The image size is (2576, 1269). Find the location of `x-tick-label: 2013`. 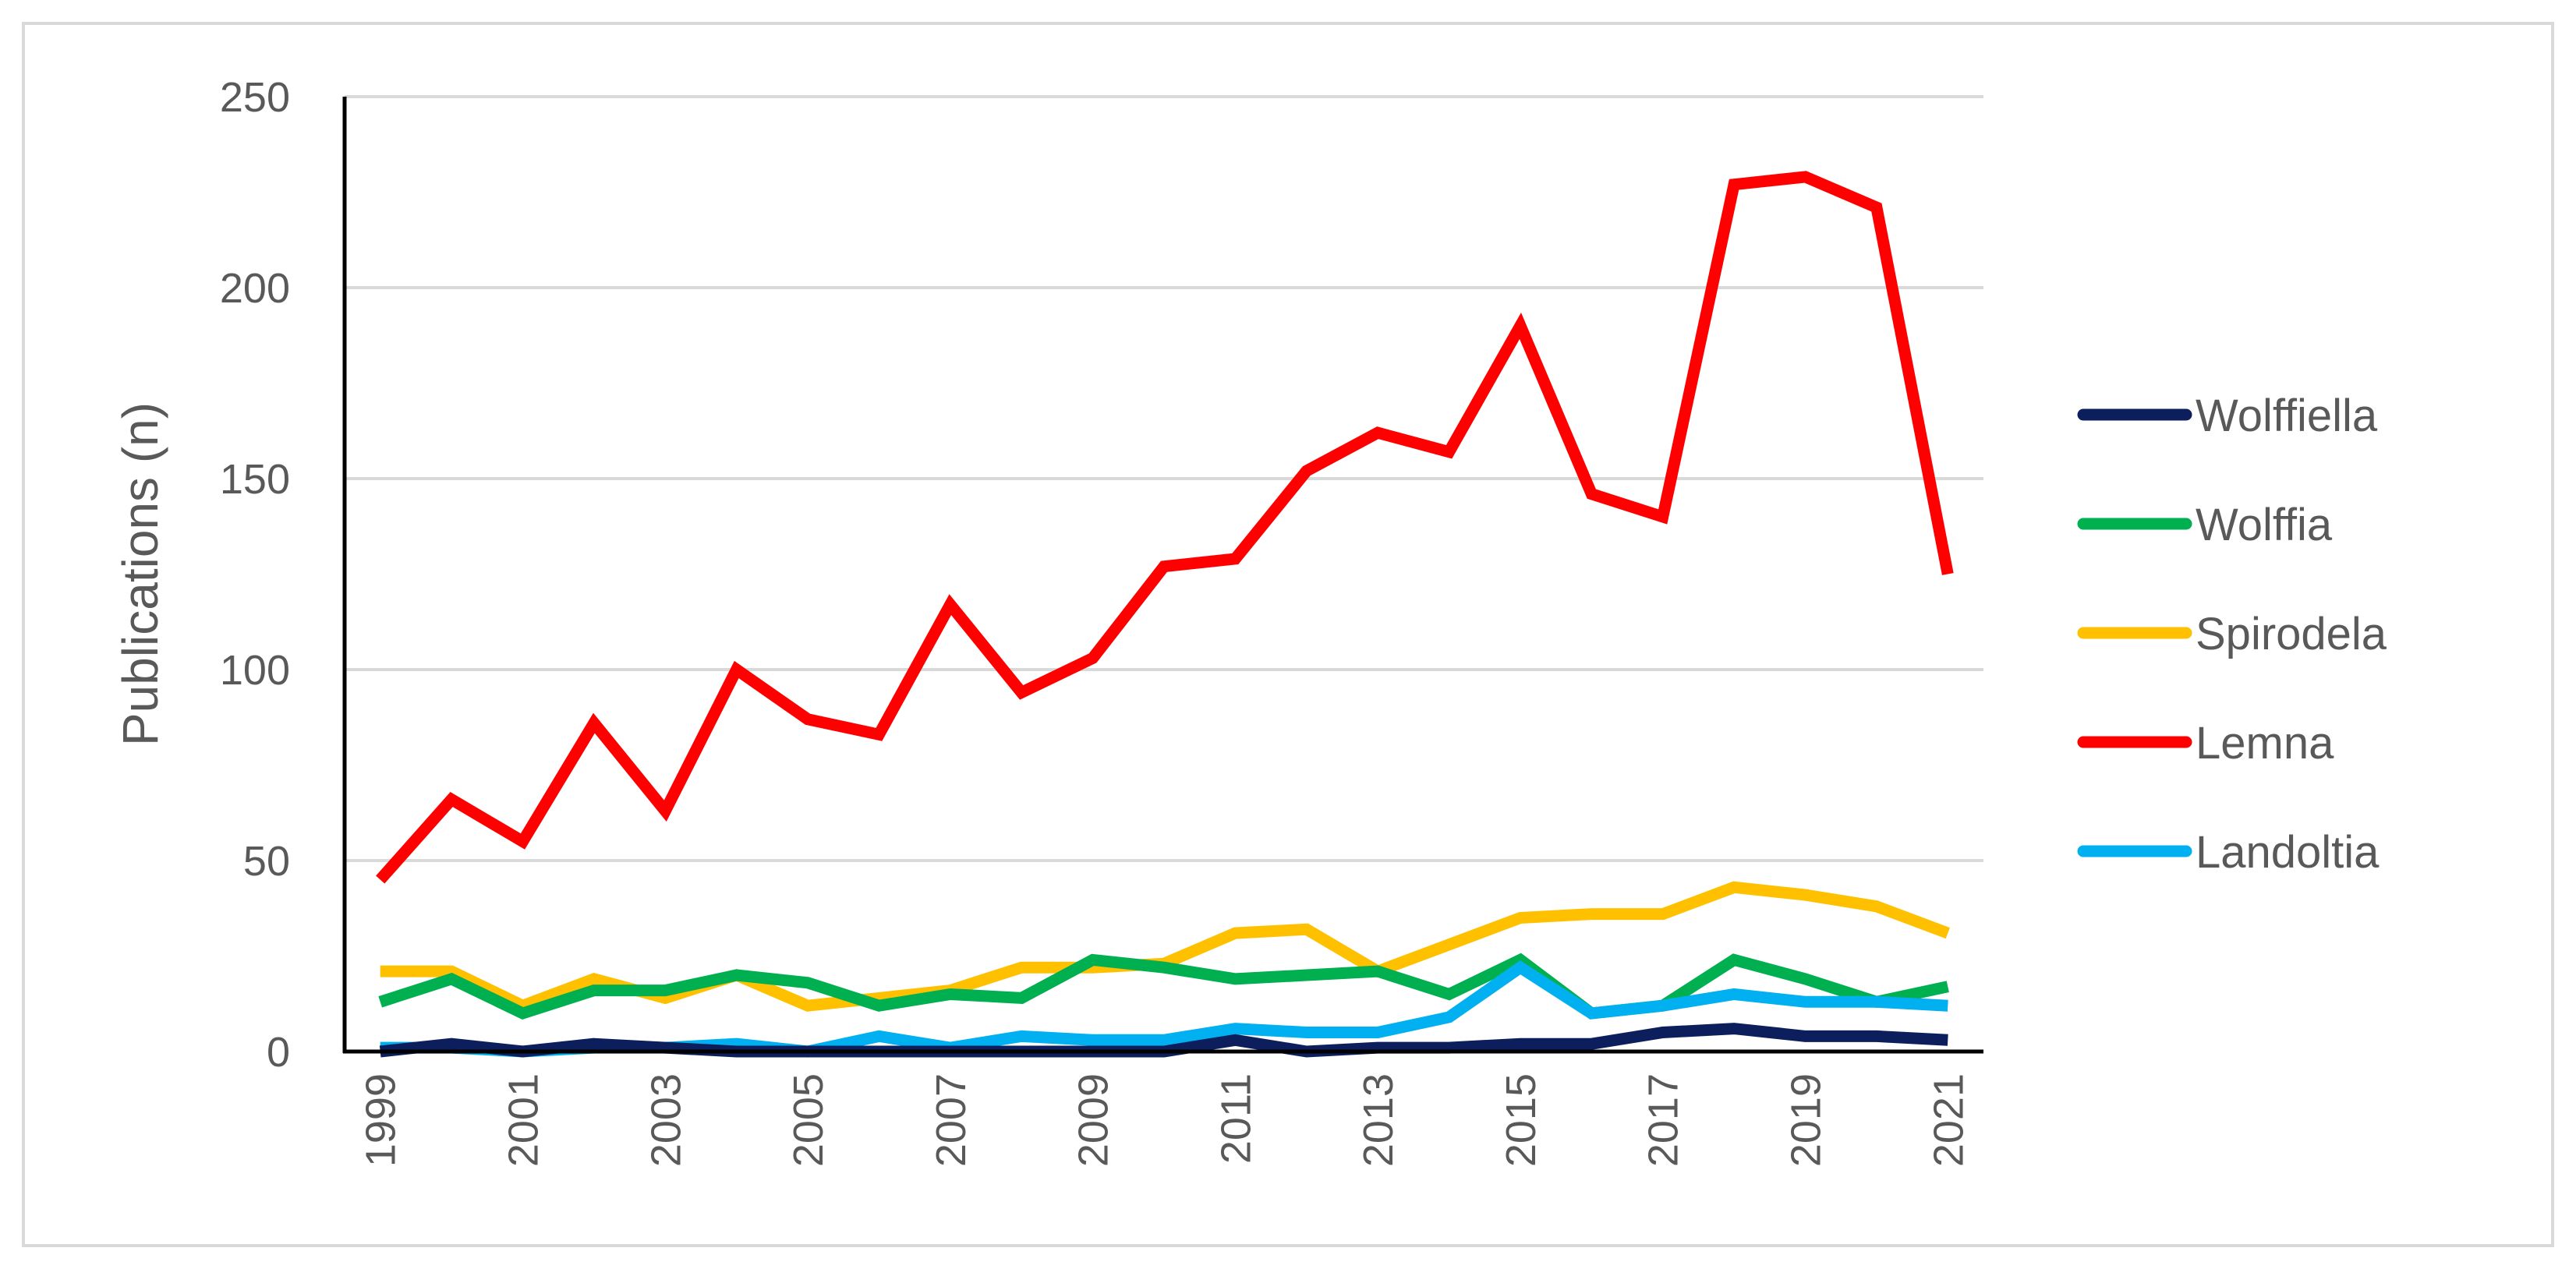

x-tick-label: 2013 is located at coordinates (1378, 1120).